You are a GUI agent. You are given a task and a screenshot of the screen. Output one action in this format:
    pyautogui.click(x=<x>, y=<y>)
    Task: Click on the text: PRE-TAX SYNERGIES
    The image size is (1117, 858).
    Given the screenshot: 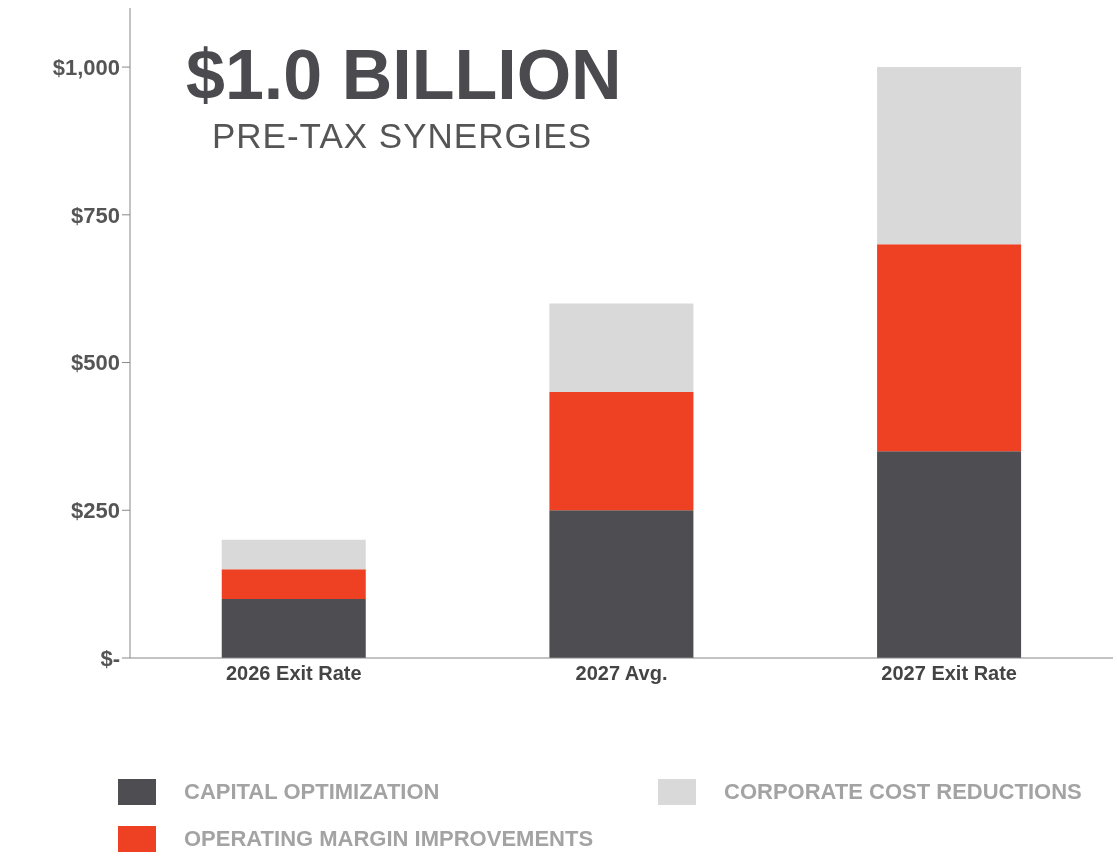 What is the action you would take?
    pyautogui.click(x=402, y=135)
    